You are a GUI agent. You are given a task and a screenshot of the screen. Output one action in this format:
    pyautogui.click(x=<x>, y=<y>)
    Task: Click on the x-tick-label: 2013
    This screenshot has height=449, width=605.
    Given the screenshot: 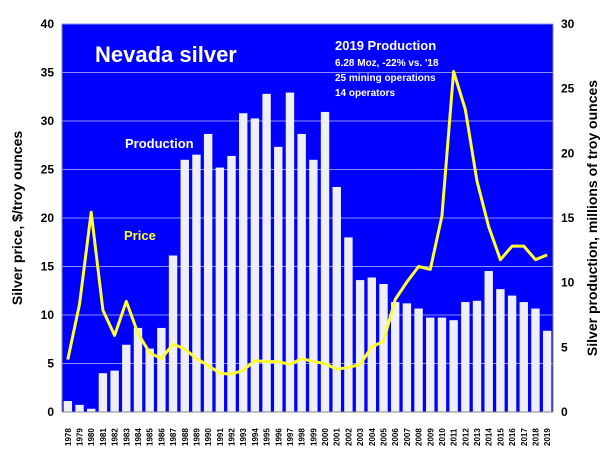 What is the action you would take?
    pyautogui.click(x=477, y=437)
    